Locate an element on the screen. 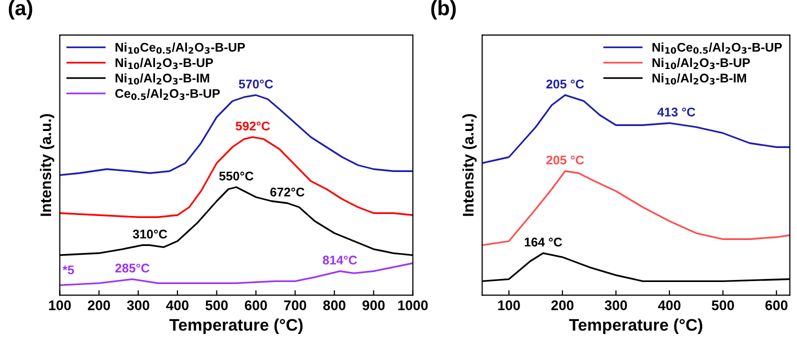 This screenshot has height=344, width=797. annotation: 672°C is located at coordinates (287, 192).